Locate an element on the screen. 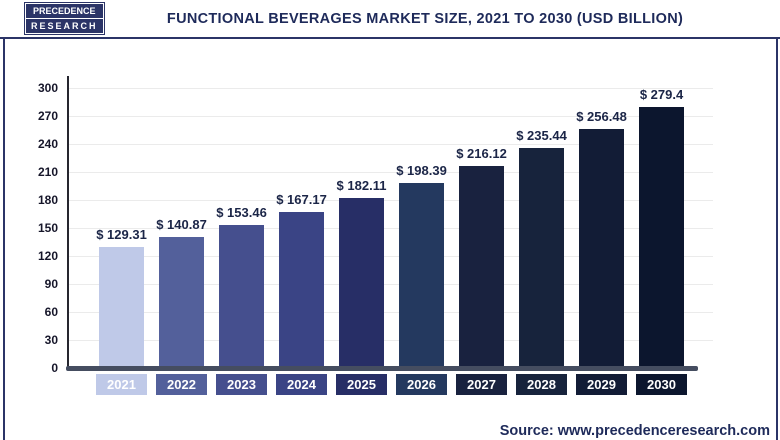  x-axis-label-2027: 2027 is located at coordinates (481, 384).